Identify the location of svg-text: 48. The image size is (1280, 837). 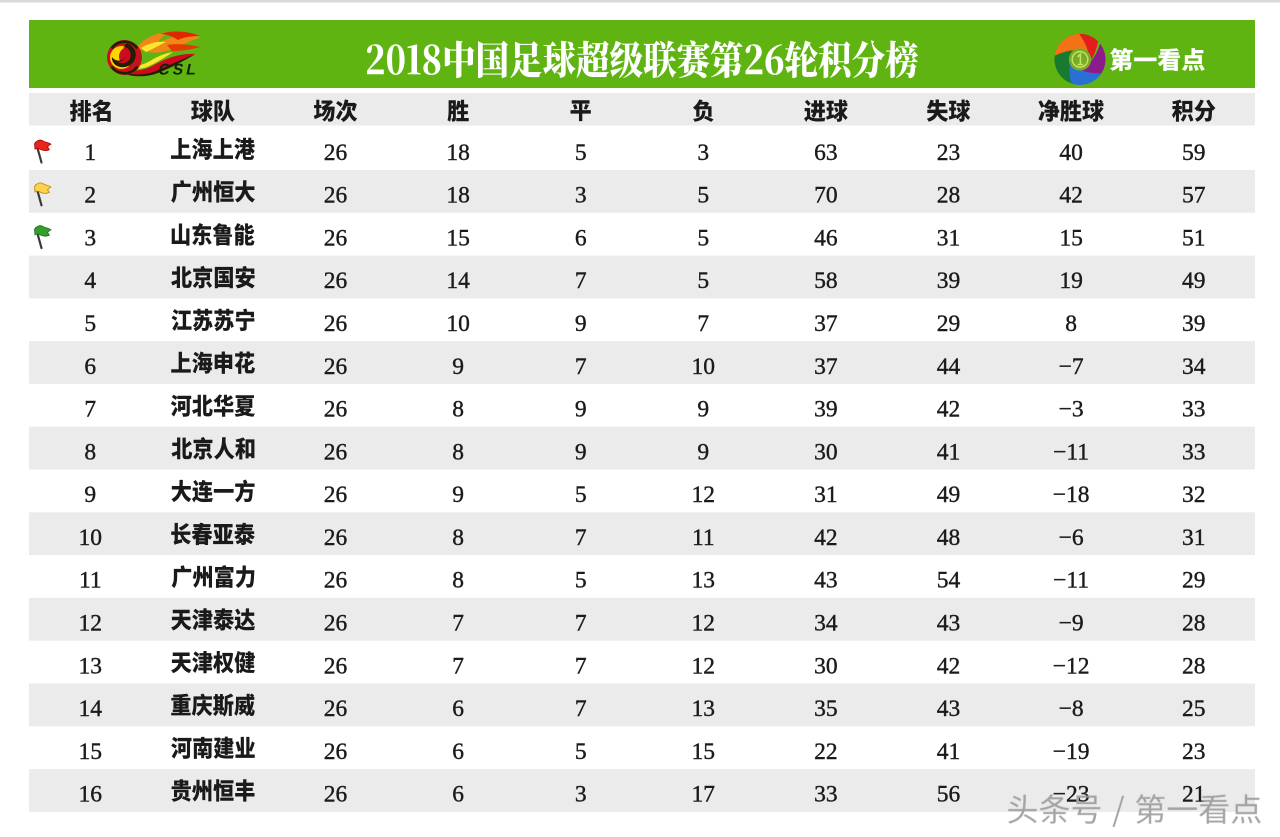
(949, 538).